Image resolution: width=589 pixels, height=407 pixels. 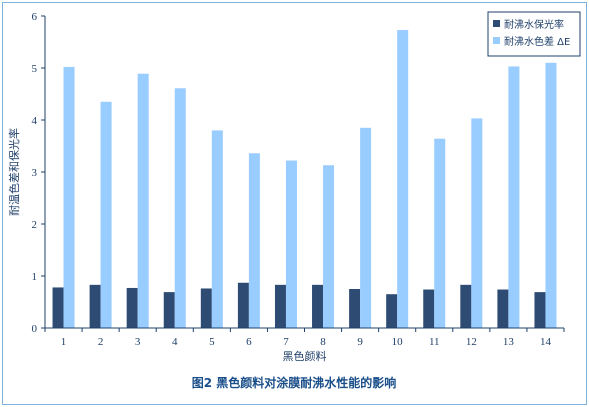 I want to click on legend-box, so click(x=534, y=34).